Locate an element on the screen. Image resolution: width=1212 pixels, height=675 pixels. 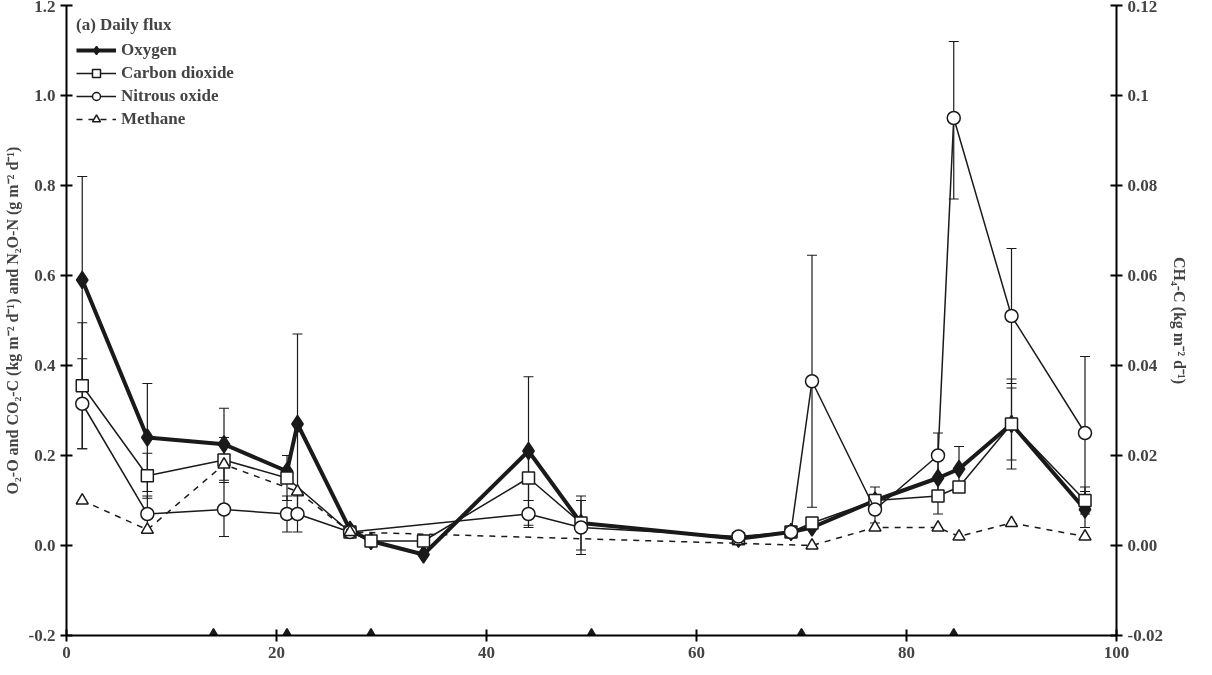
y-tick-label: 1.0 is located at coordinates (45, 95).